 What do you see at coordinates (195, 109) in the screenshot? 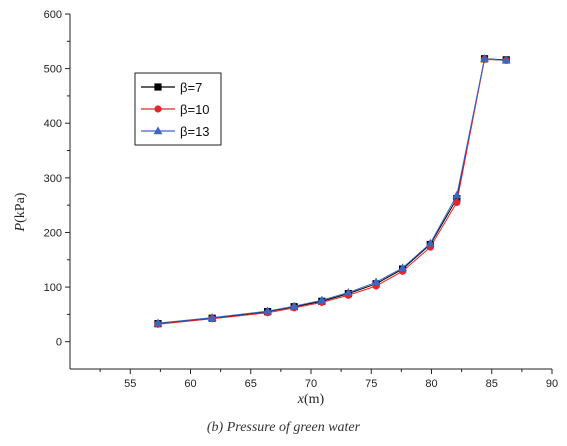
I see `legend-label: β=10` at bounding box center [195, 109].